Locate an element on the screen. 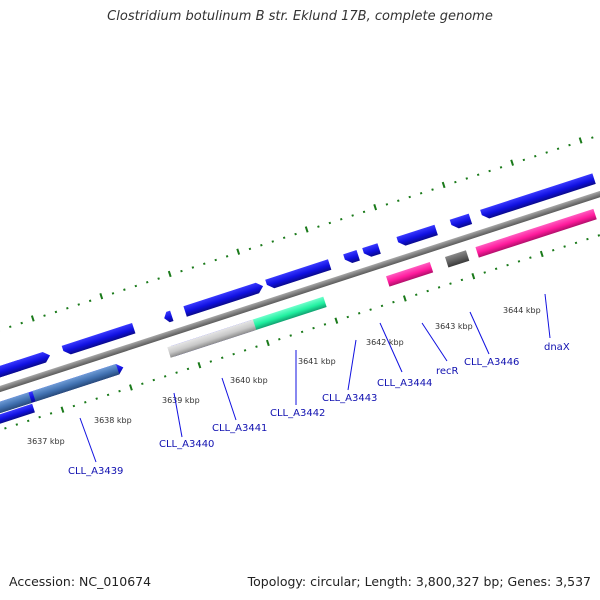 This screenshot has height=600, width=600. gene-label-cll-a3439: CLL_A3439 is located at coordinates (95, 471).